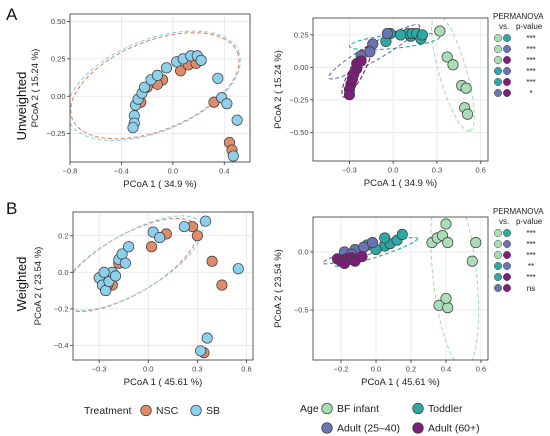  What do you see at coordinates (309, 409) in the screenshot?
I see `legend-age-title: Age` at bounding box center [309, 409].